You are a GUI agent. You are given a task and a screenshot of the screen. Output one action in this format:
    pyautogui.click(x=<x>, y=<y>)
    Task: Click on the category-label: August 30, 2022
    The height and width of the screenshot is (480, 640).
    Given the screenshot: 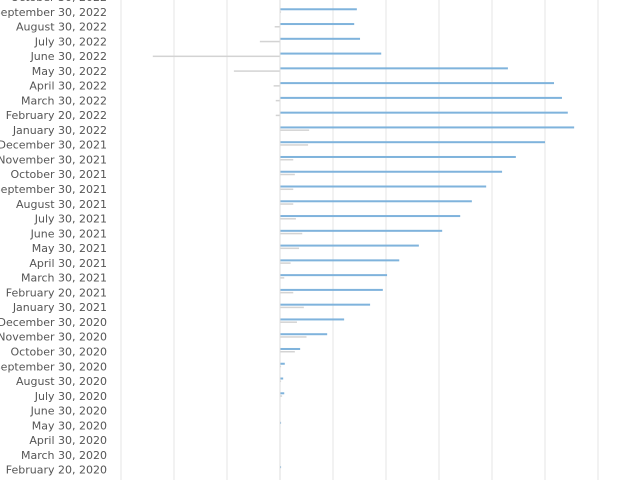 What is the action you would take?
    pyautogui.click(x=61, y=27)
    